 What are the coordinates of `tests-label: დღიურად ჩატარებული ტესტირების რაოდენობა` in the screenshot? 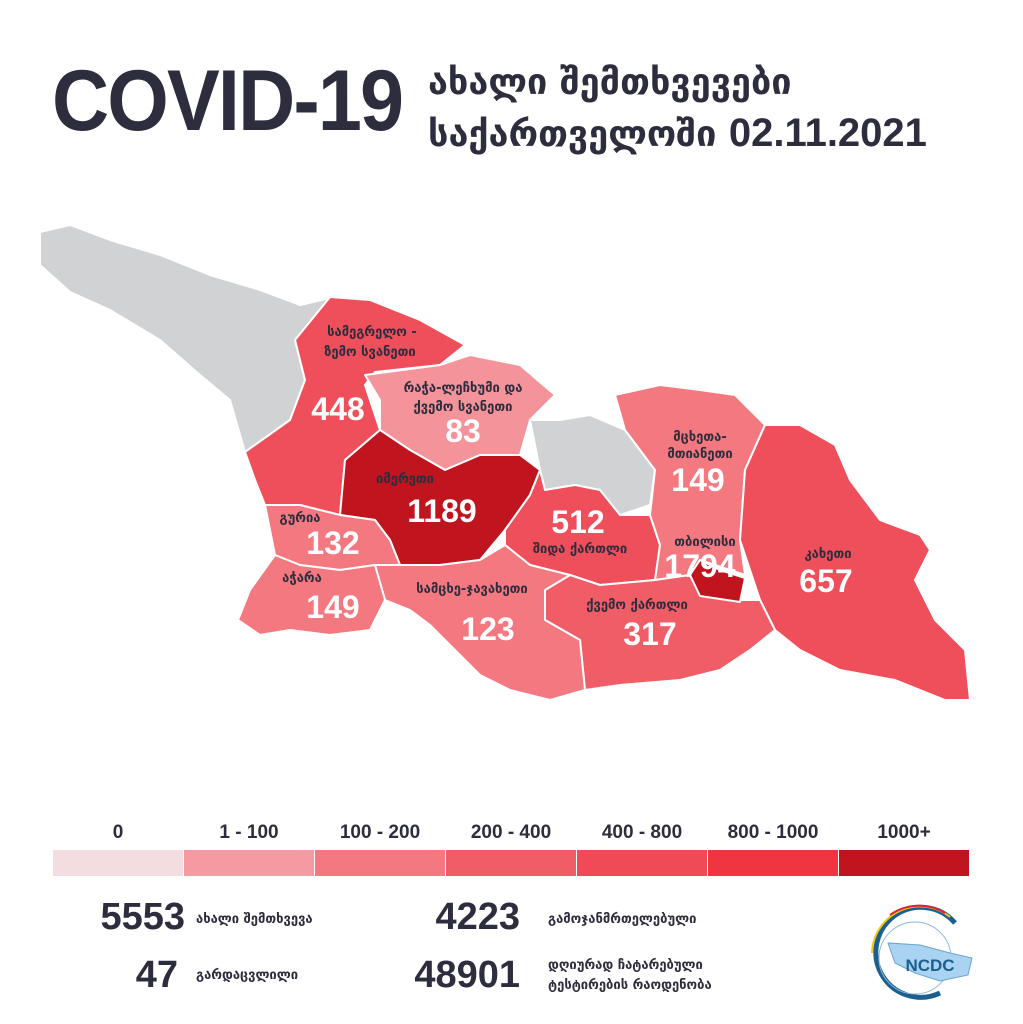 It's located at (630, 976).